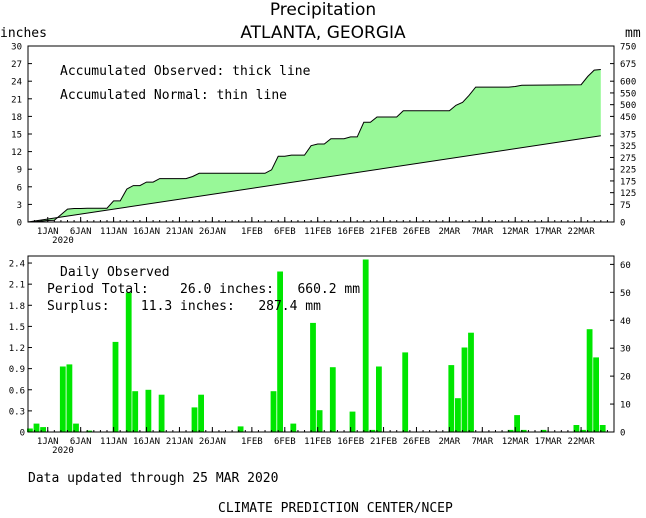 The width and height of the screenshot is (646, 518). What do you see at coordinates (153, 478) in the screenshot?
I see `data-updated-note: Data updated through 25 MAR 2020` at bounding box center [153, 478].